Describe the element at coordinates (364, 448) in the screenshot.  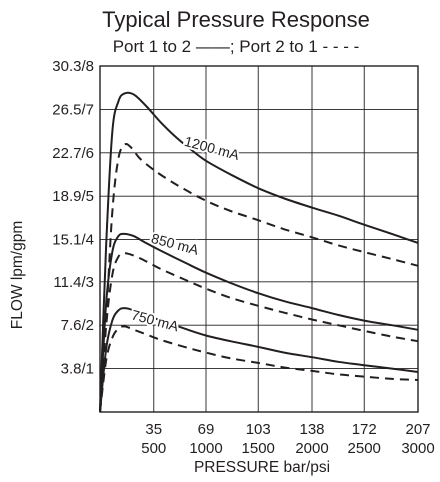
I see `x-tick-label-psi: 2500` at that location.